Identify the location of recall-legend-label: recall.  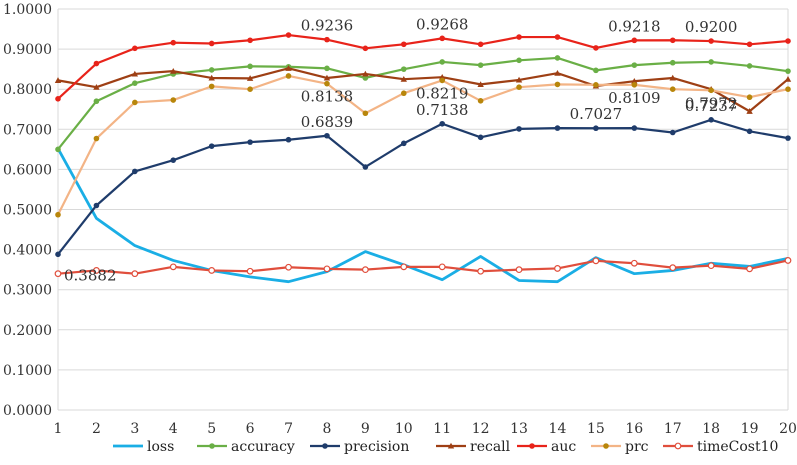
(490, 447).